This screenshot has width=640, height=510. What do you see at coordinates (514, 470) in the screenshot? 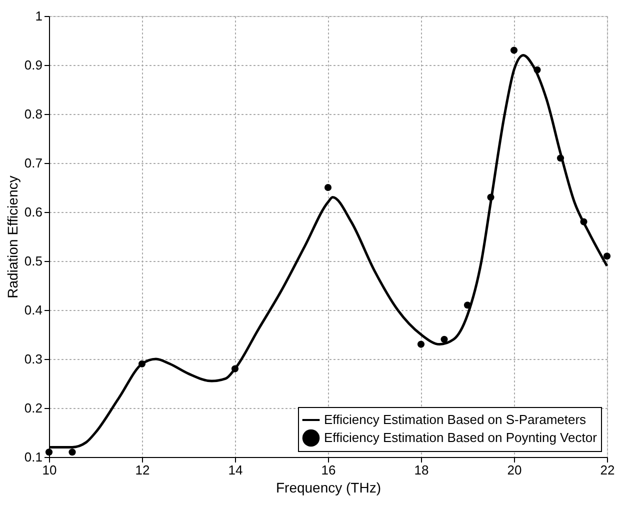
I see `x-tick-label: 20` at bounding box center [514, 470].